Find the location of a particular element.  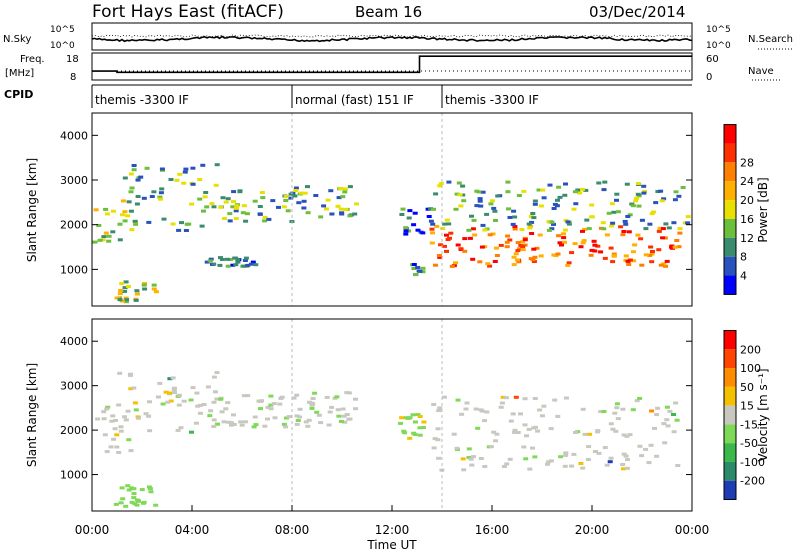

colorbar-frame is located at coordinates (730, 209).